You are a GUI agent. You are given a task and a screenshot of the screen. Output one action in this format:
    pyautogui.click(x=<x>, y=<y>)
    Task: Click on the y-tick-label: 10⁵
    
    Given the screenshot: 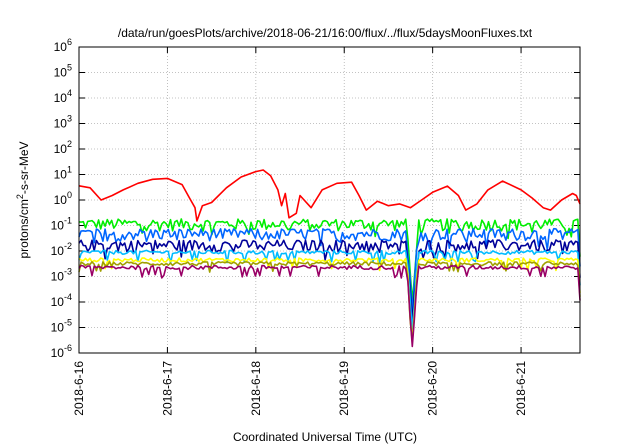 What is the action you would take?
    pyautogui.click(x=63, y=71)
    